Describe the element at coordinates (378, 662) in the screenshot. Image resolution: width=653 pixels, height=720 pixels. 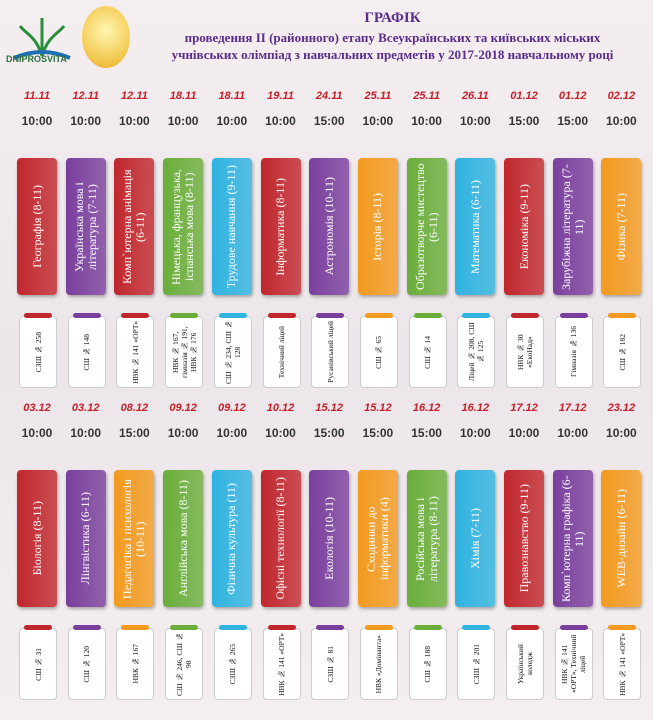
I see `venue-box: НВК «Домінанта»` at that location.